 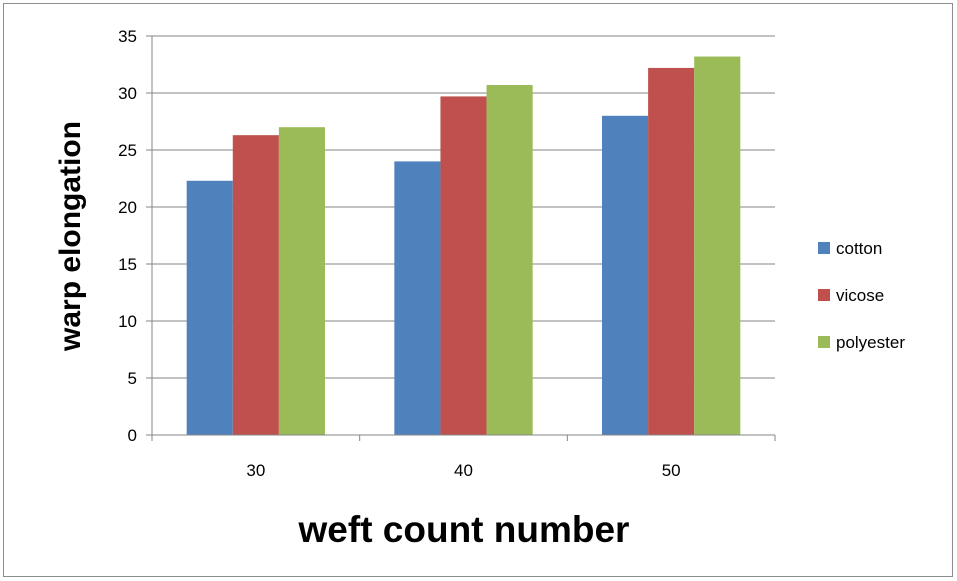 I want to click on y-tick-label: 5, so click(x=132, y=378).